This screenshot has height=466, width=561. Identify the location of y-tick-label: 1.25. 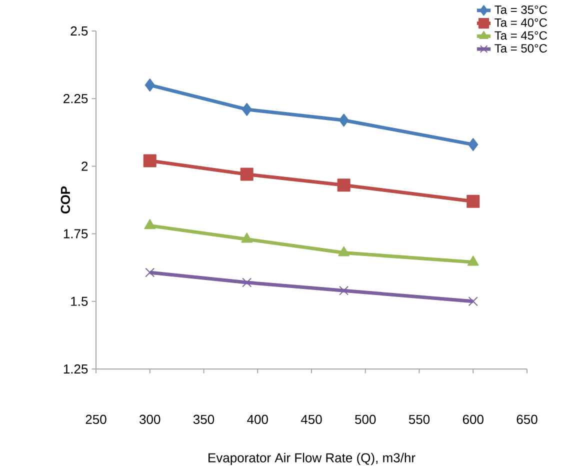
(76, 369).